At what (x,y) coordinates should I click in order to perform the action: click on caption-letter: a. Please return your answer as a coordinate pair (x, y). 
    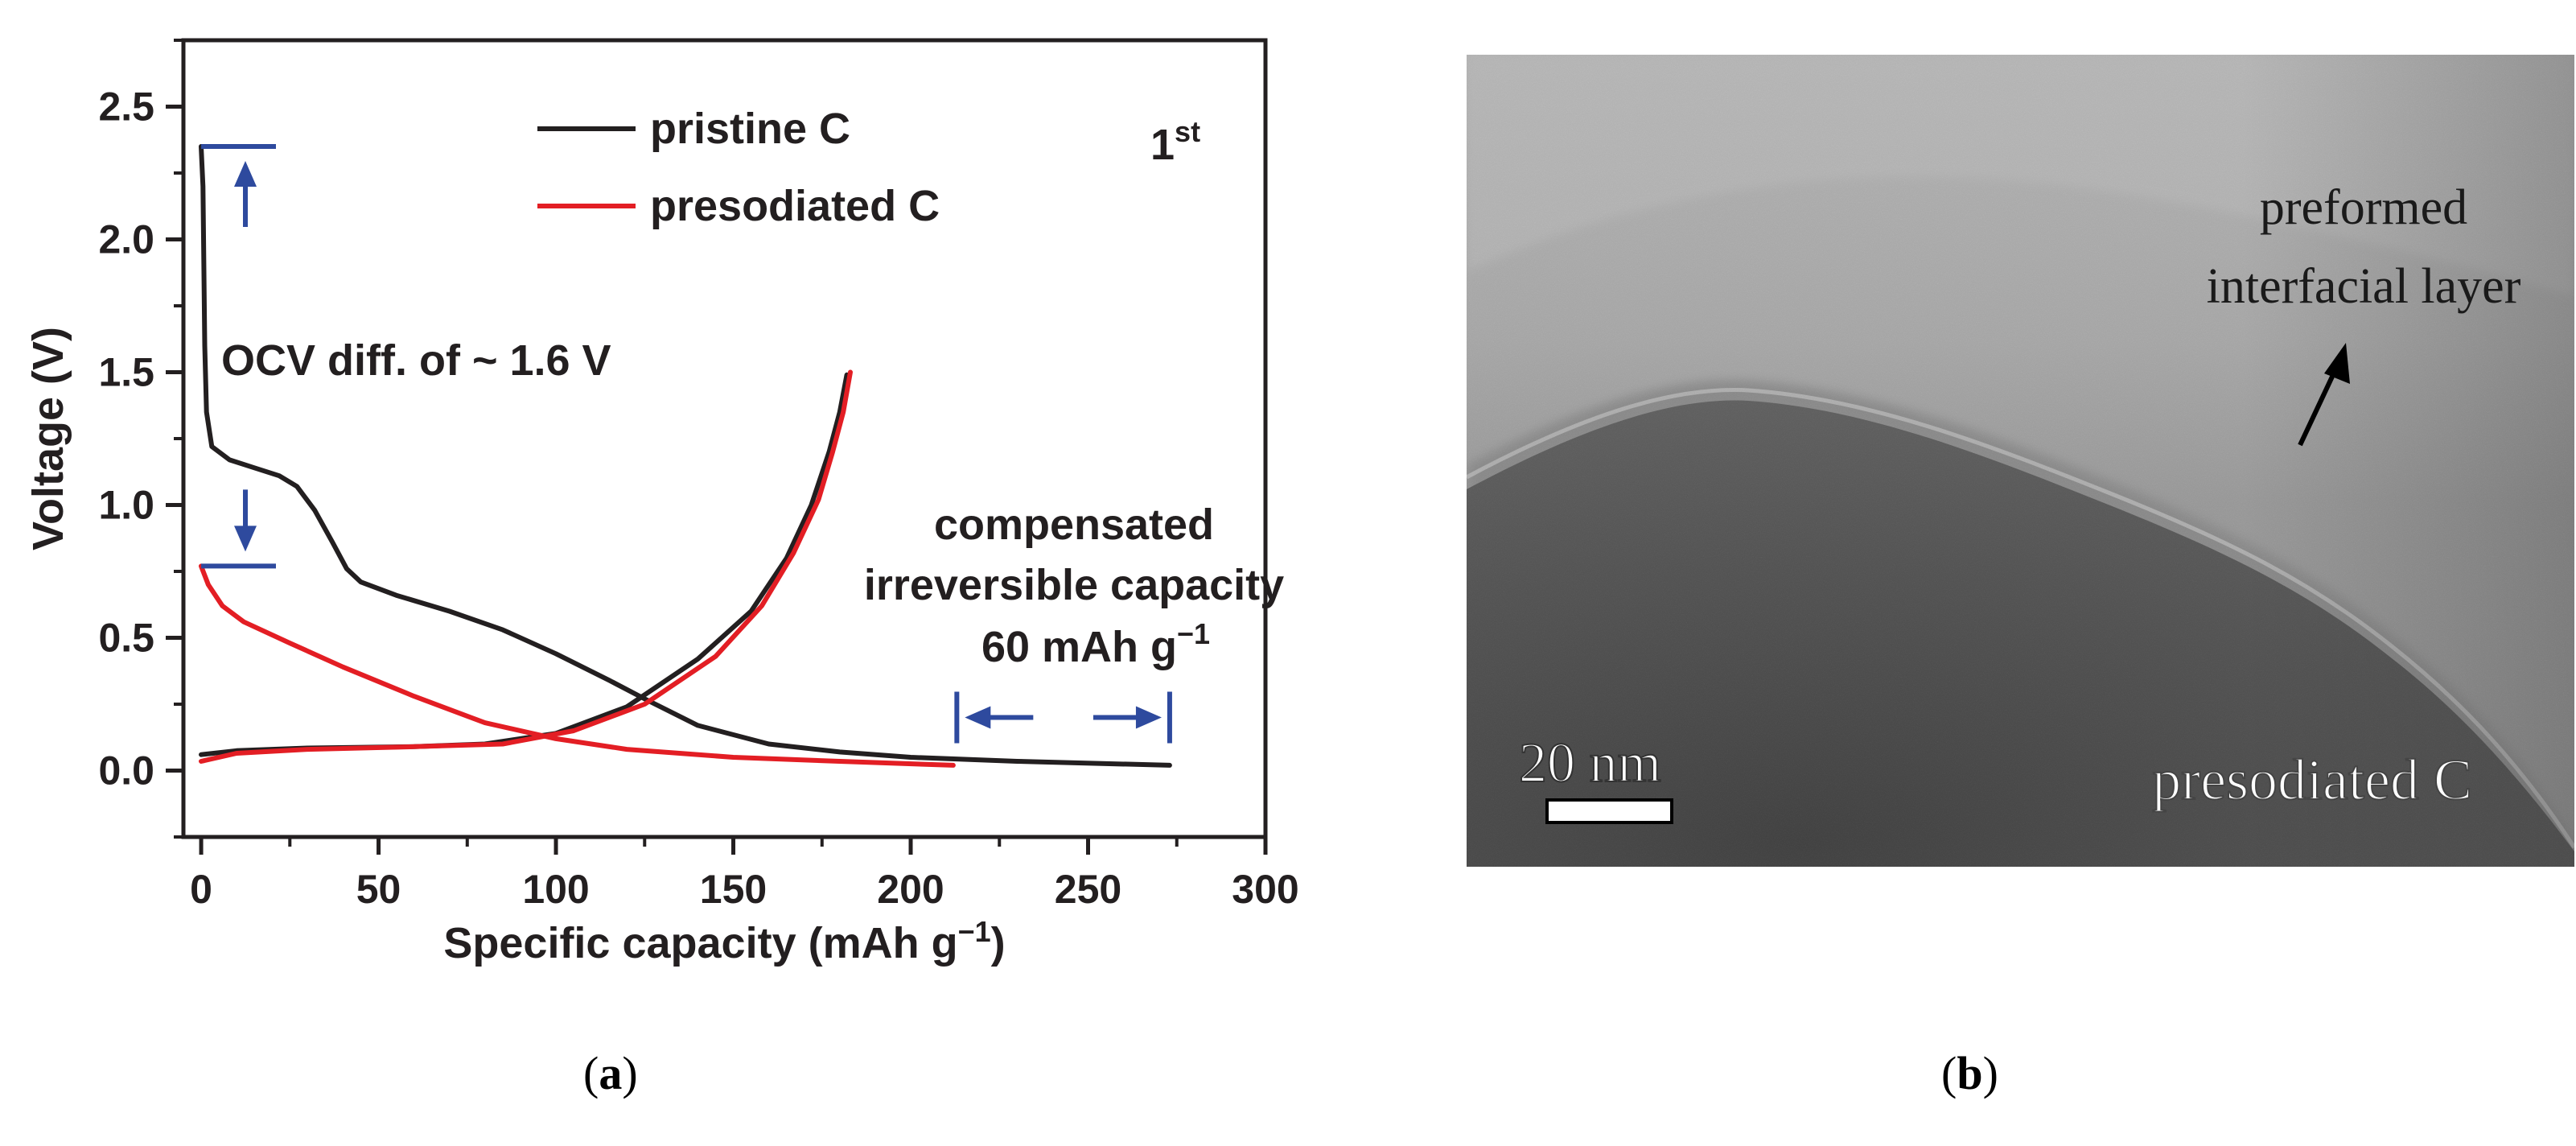
    Looking at the image, I should click on (611, 1073).